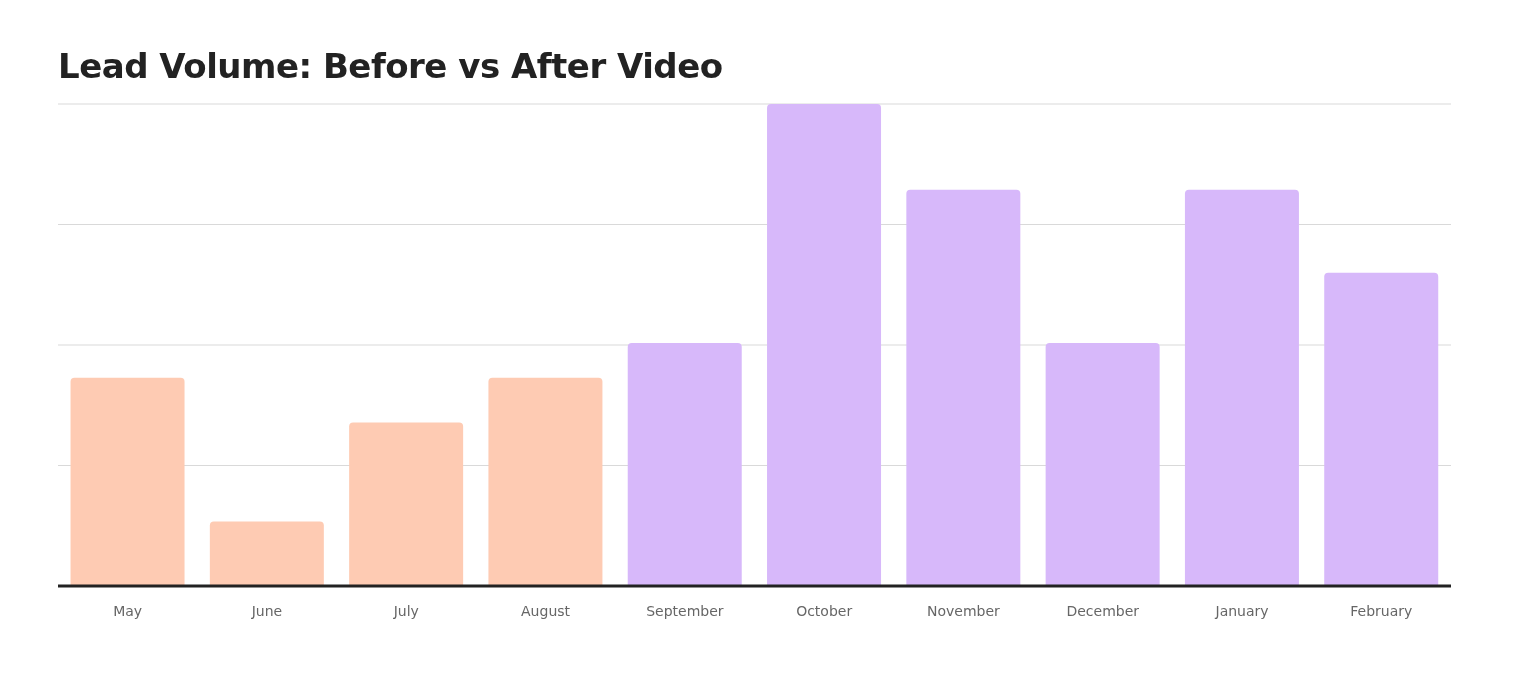 This screenshot has height=681, width=1515. I want to click on x-tick-label: July, so click(405, 610).